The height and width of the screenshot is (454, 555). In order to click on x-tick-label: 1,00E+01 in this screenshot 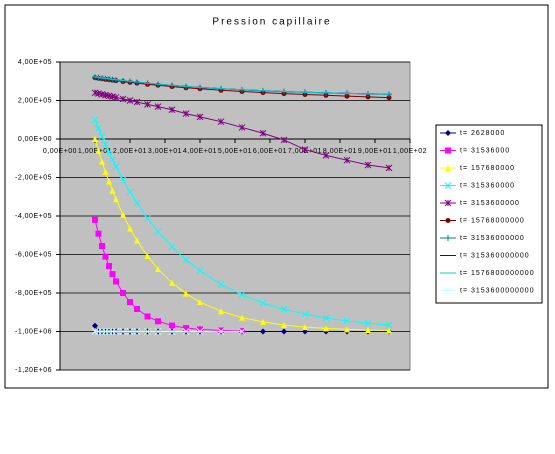, I will do `click(95, 151)`.